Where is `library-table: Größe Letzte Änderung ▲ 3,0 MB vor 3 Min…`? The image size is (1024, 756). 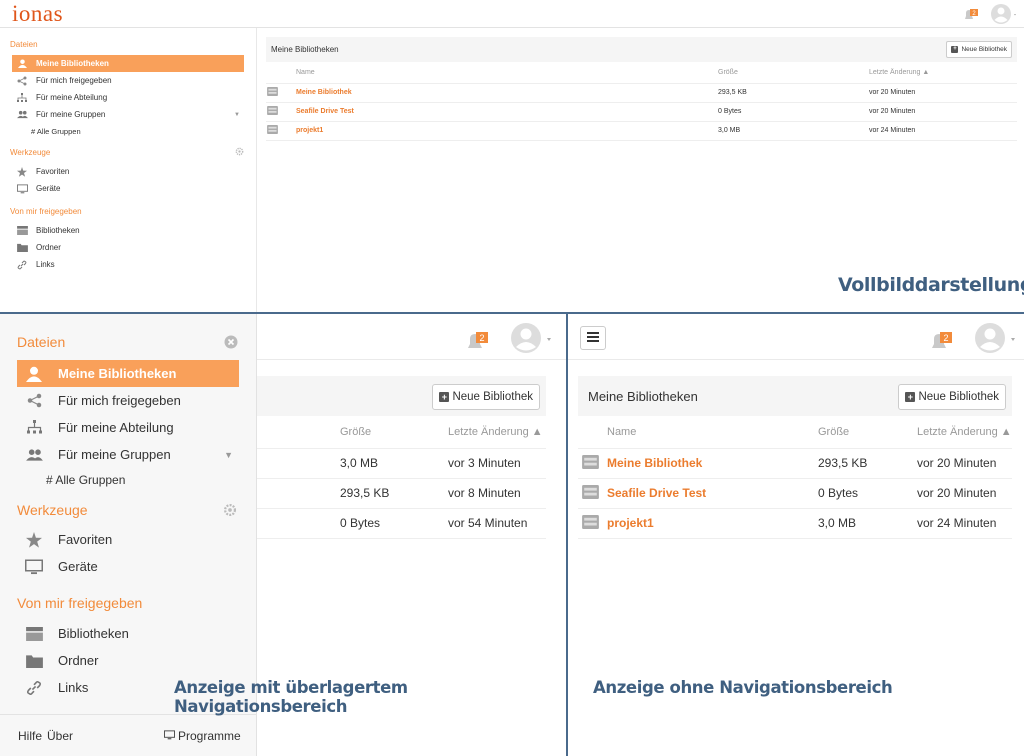 library-table: Größe Letzte Änderung ▲ 3,0 MB vor 3 Min… is located at coordinates (396, 477).